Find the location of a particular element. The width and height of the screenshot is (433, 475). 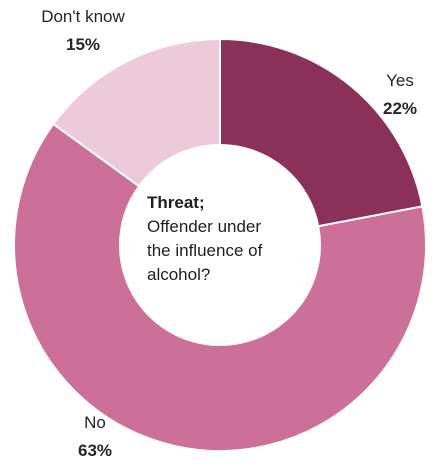

slice-value-label: 22% is located at coordinates (400, 108).